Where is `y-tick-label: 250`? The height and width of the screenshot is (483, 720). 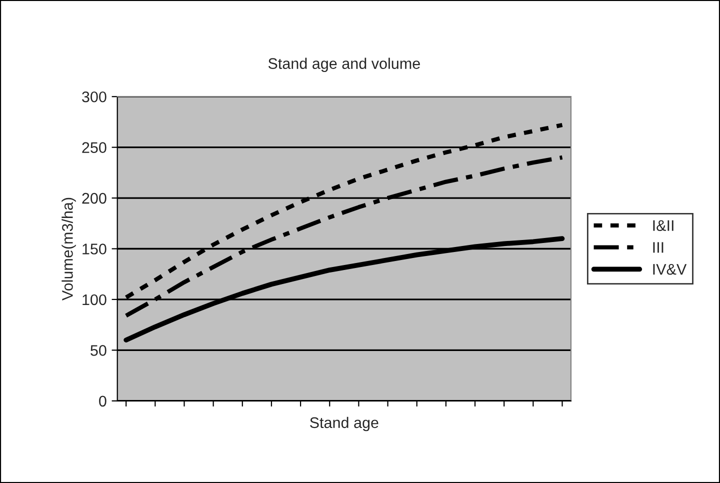
y-tick-label: 250 is located at coordinates (94, 147).